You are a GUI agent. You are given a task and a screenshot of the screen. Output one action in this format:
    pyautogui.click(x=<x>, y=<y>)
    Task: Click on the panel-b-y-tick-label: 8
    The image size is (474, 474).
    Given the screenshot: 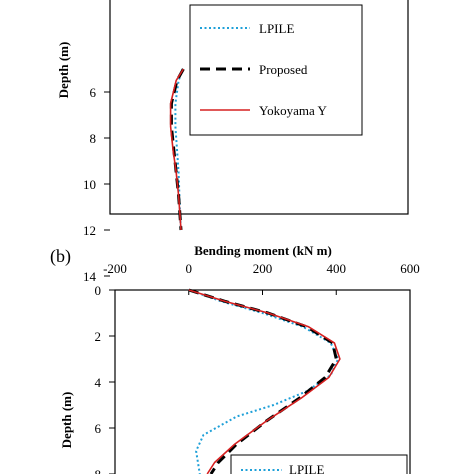 What is the action you would take?
    pyautogui.click(x=98, y=470)
    